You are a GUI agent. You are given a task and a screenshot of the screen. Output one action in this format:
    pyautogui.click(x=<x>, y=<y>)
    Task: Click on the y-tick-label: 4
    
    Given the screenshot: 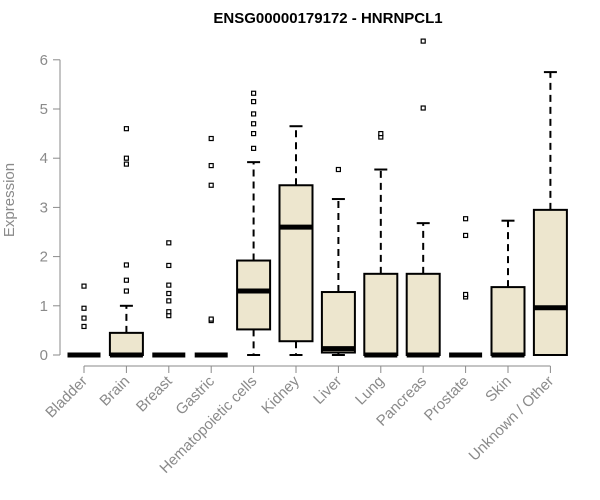 What is the action you would take?
    pyautogui.click(x=44, y=158)
    